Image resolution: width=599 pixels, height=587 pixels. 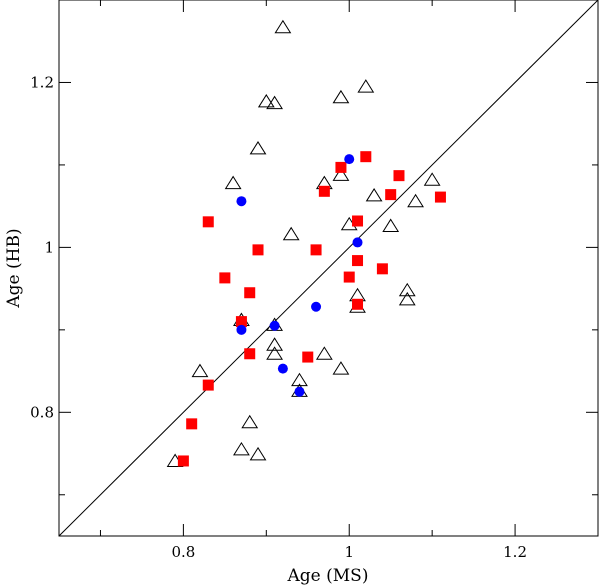 I want to click on x-axis-label: Age (MS), so click(x=328, y=576).